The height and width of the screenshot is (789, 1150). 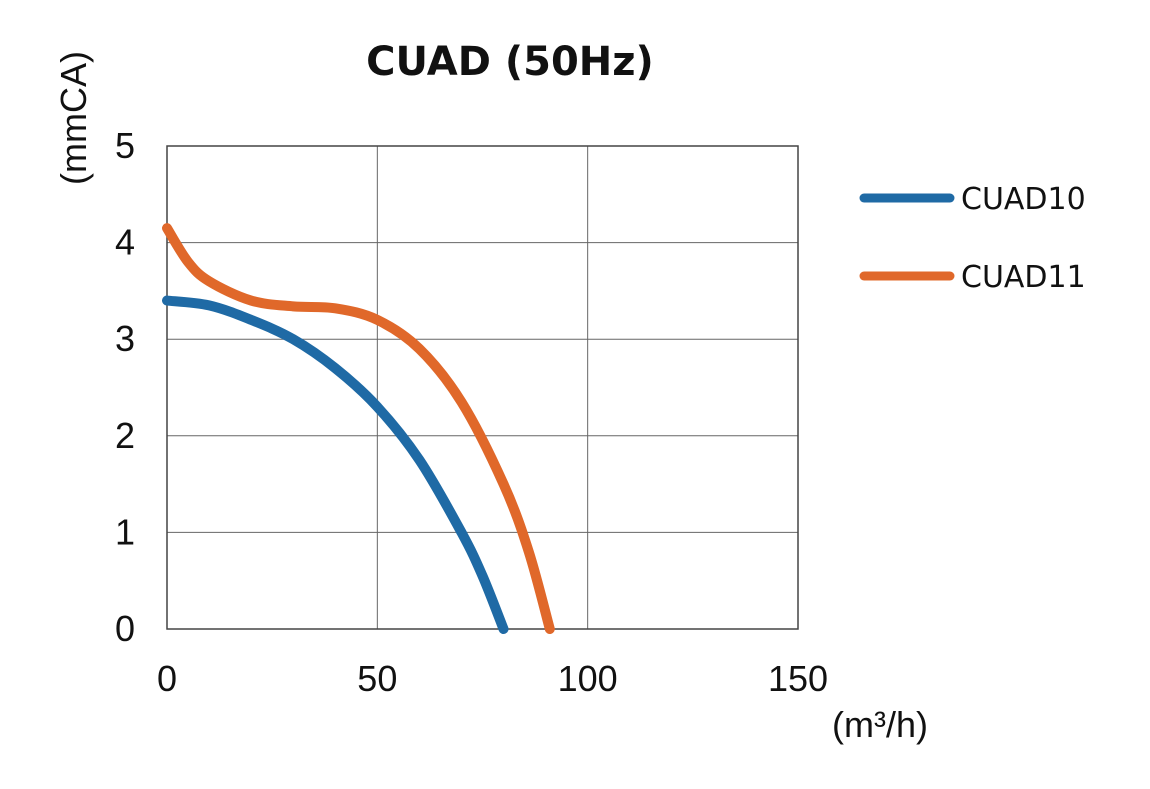 I want to click on x-tick-label: 50, so click(x=377, y=678).